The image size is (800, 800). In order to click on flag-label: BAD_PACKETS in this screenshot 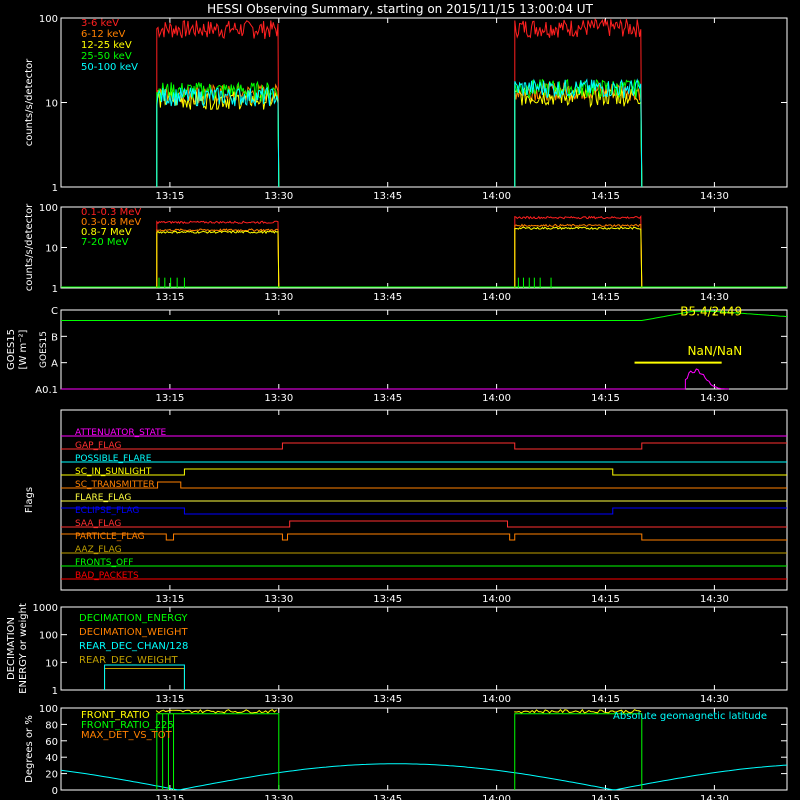, I will do `click(107, 576)`.